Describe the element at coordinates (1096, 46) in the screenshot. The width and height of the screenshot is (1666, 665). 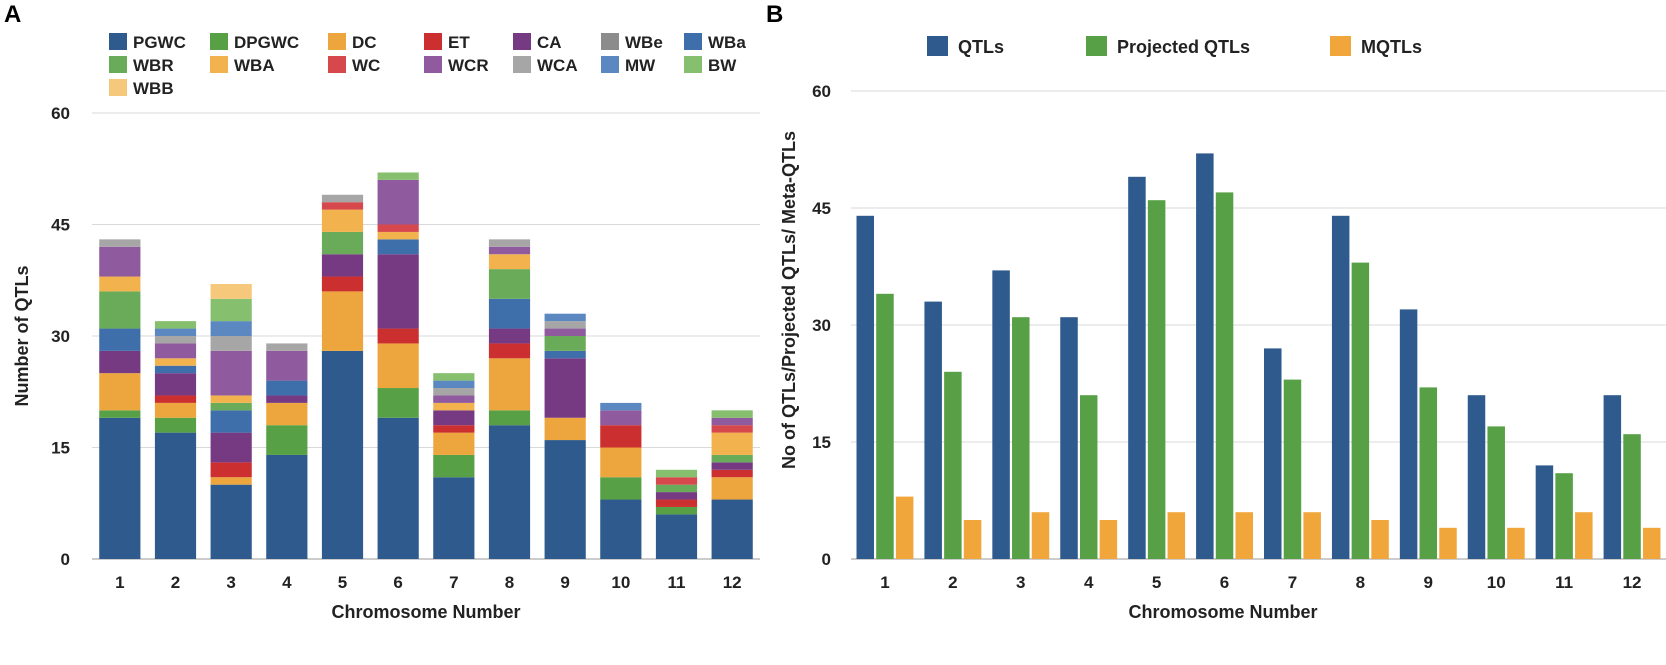
I see `legend-swatch-projected-qtls` at that location.